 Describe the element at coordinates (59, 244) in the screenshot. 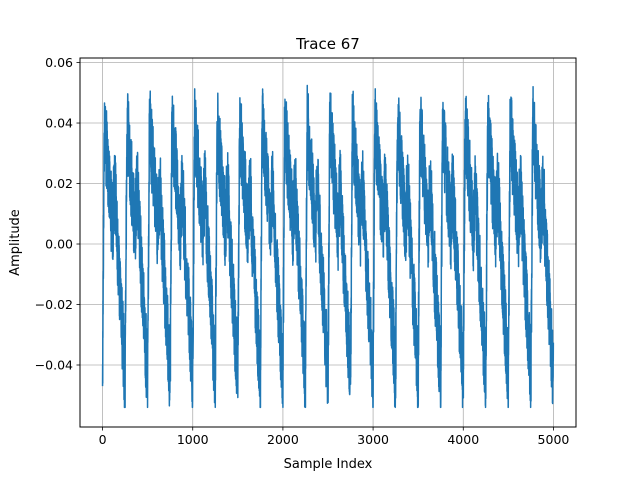

I see `y-tick-label: 0.00` at that location.